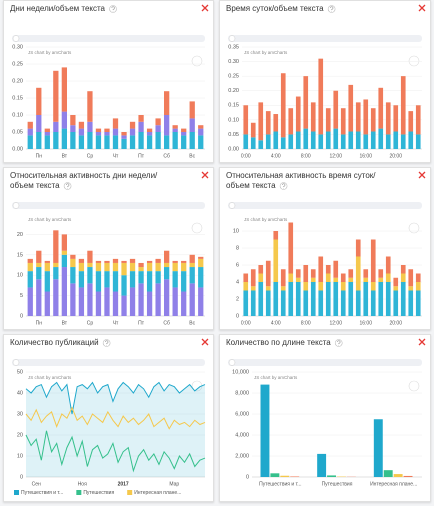  What do you see at coordinates (116, 156) in the screenshot?
I see `x-tick-label: Чт` at bounding box center [116, 156].